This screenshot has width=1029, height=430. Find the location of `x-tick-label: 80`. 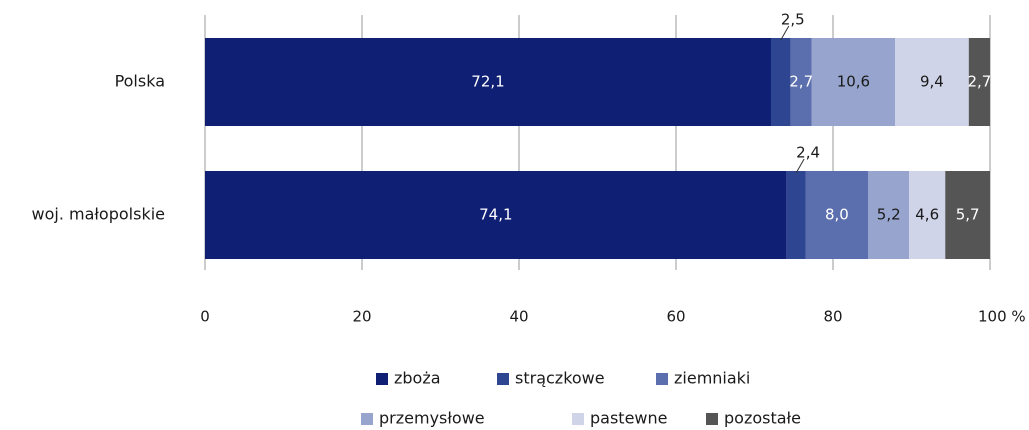

x-tick-label: 80 is located at coordinates (832, 317).